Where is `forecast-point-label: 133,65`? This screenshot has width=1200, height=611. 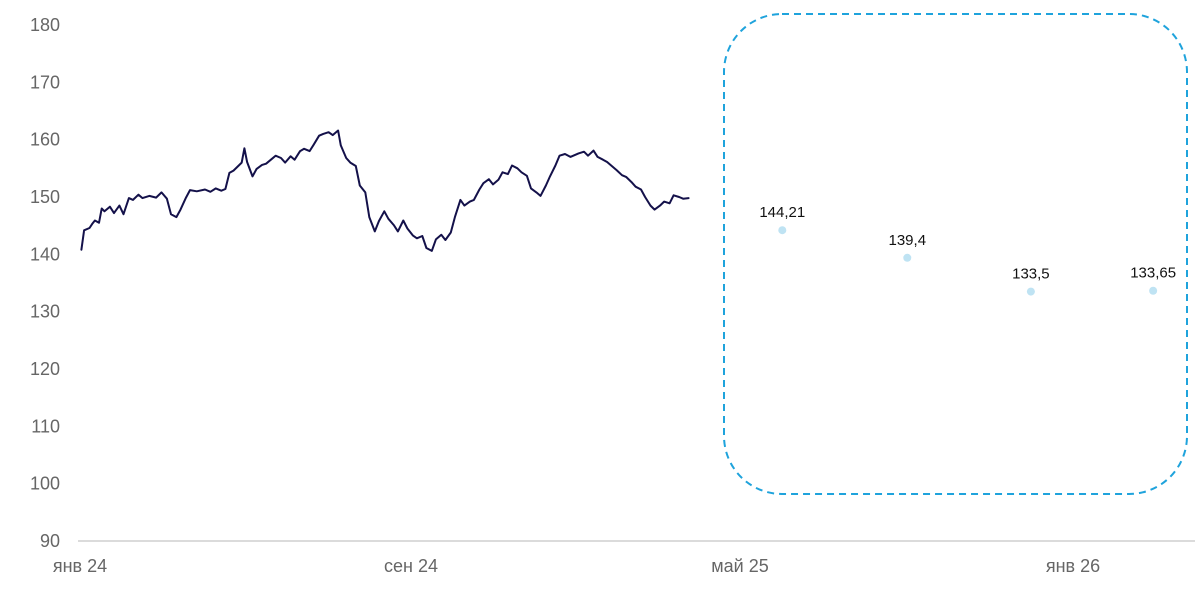 forecast-point-label: 133,65 is located at coordinates (1153, 273).